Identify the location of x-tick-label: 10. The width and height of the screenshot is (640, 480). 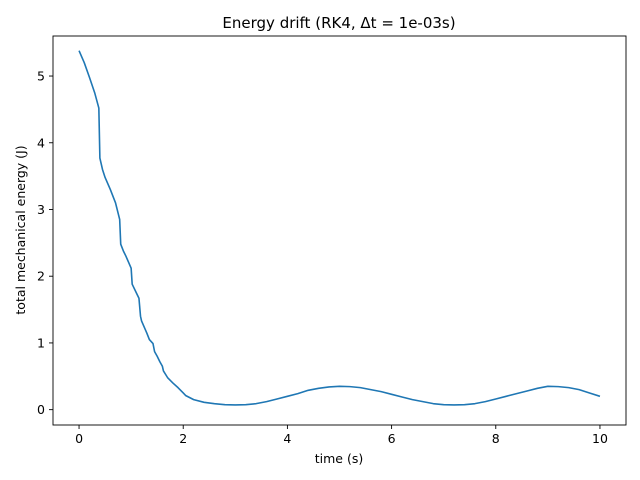
(600, 438).